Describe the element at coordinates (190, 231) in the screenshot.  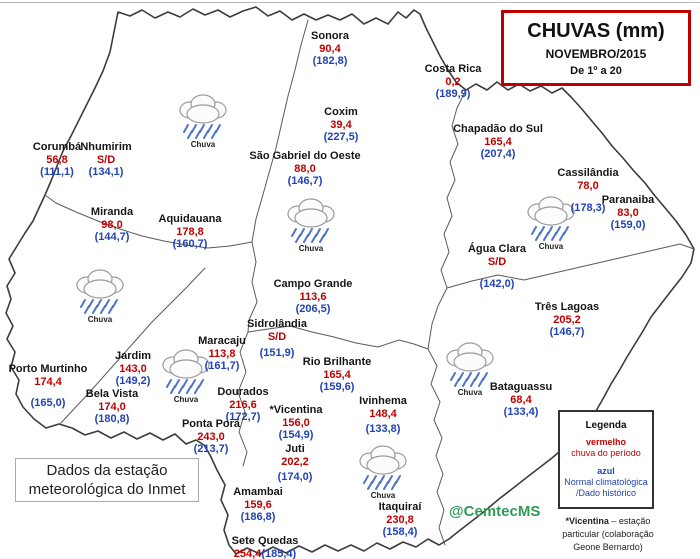
I see `period-rain-value: 178,8` at that location.